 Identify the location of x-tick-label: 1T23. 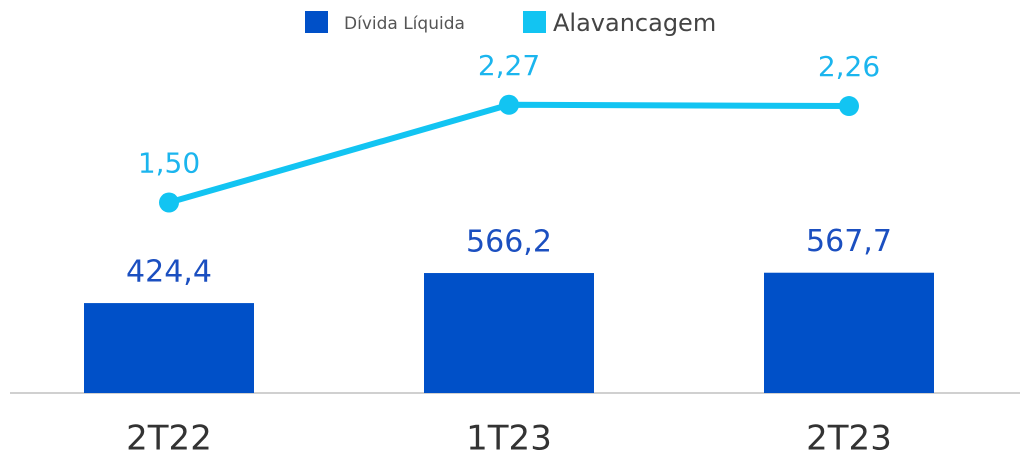
(509, 439).